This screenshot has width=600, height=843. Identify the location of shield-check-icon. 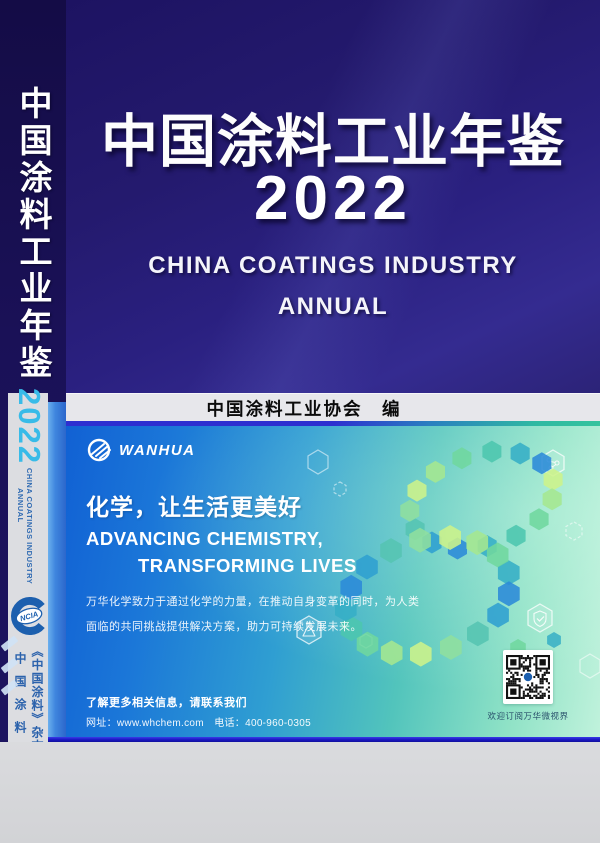
(540, 619).